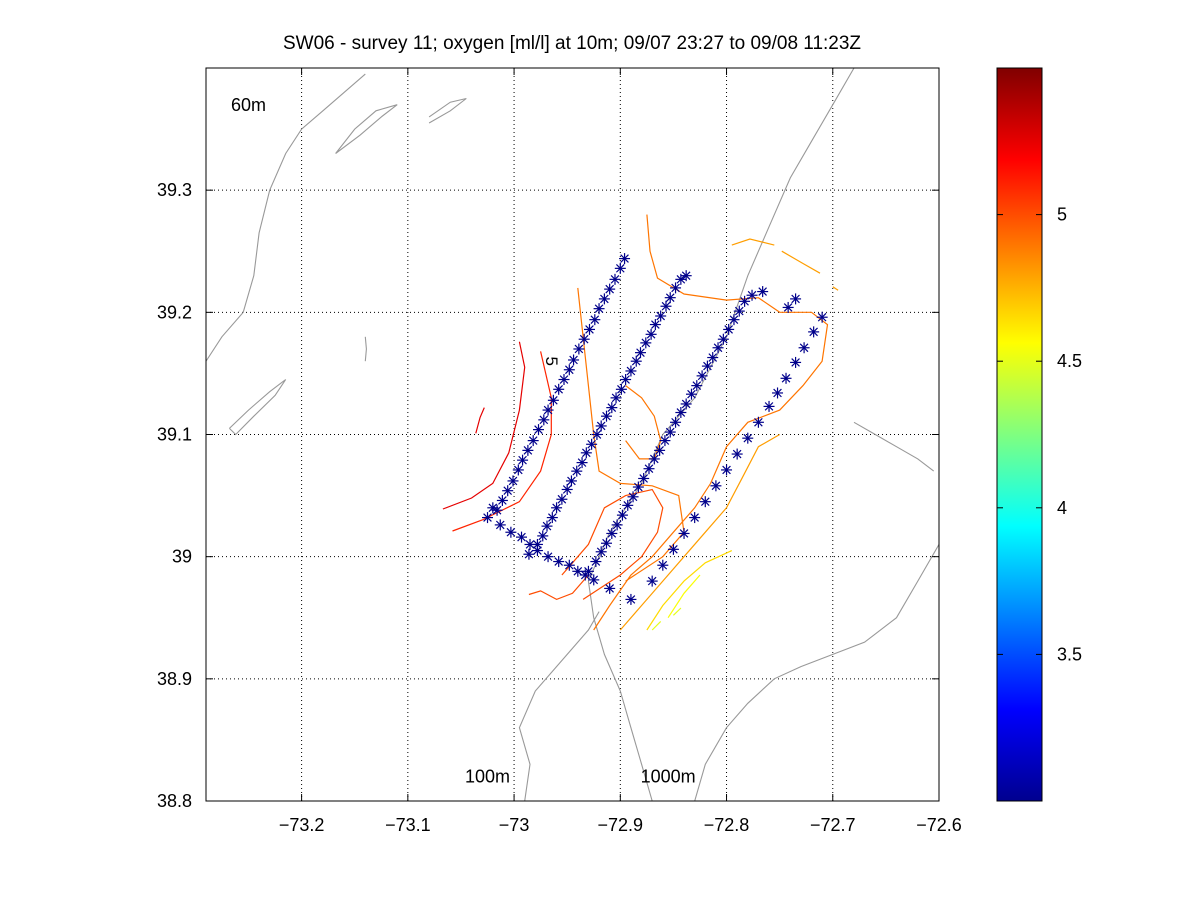 Image resolution: width=1201 pixels, height=906 pixels. I want to click on x-tick-label: −72.6, so click(939, 825).